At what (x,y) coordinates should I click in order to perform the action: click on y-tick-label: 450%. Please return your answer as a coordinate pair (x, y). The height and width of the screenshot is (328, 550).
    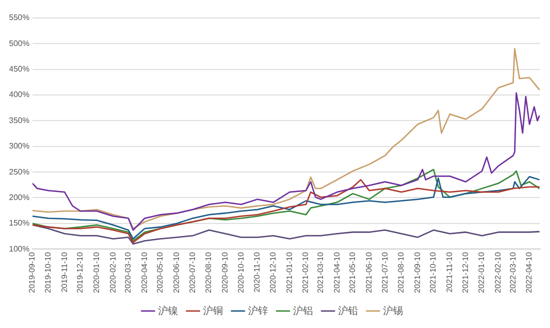
    Looking at the image, I should click on (19, 69).